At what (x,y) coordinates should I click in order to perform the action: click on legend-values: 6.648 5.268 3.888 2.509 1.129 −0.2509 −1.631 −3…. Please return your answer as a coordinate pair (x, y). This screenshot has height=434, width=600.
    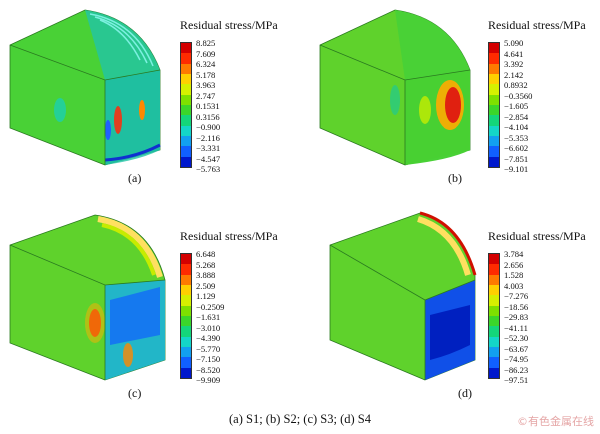
    Looking at the image, I should click on (210, 317).